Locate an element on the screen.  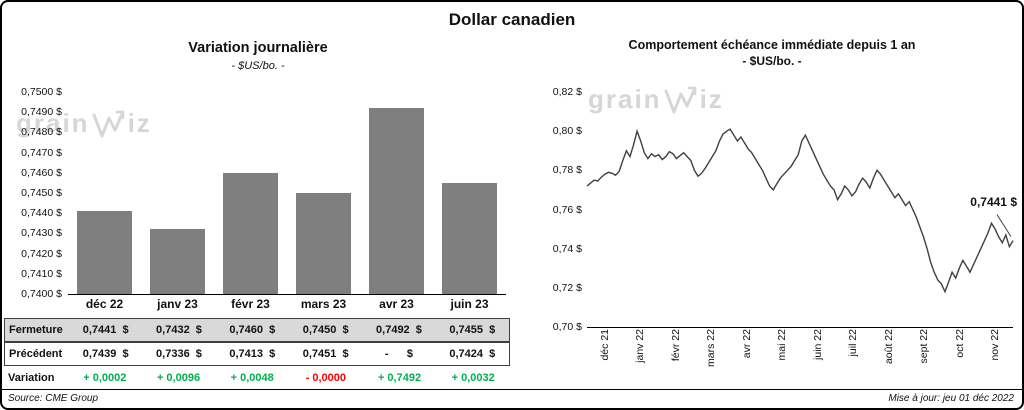
line-chart-subtitle: - $US/bo. - is located at coordinates (772, 61).